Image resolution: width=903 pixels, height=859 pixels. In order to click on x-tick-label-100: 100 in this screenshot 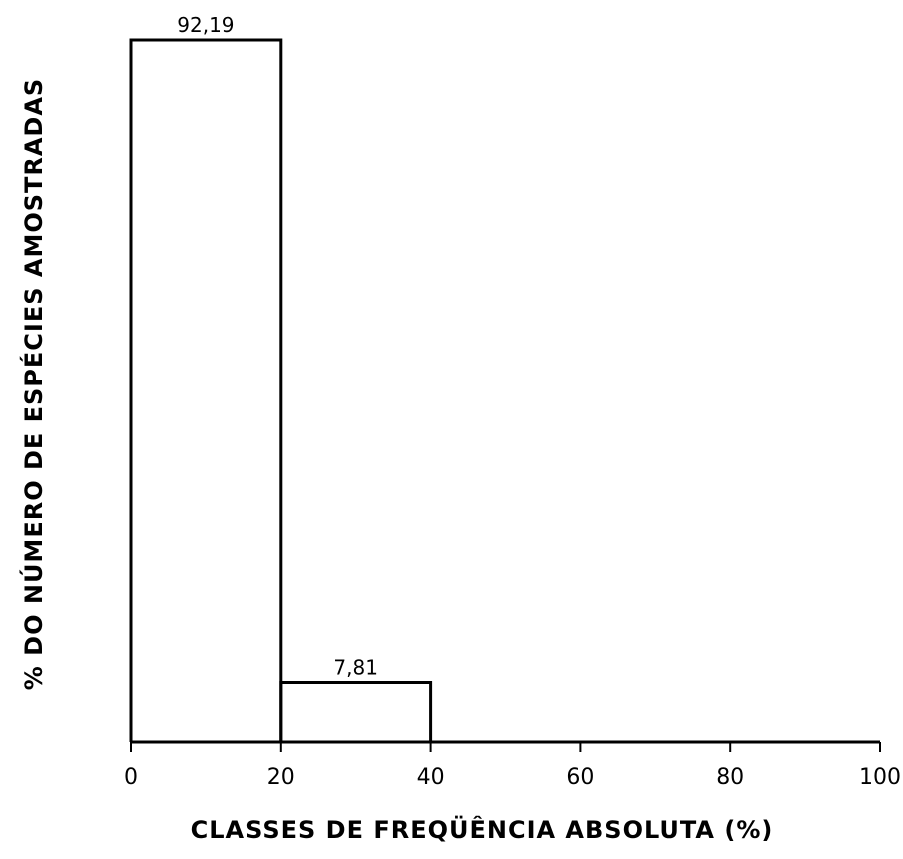, I will do `click(880, 777)`.